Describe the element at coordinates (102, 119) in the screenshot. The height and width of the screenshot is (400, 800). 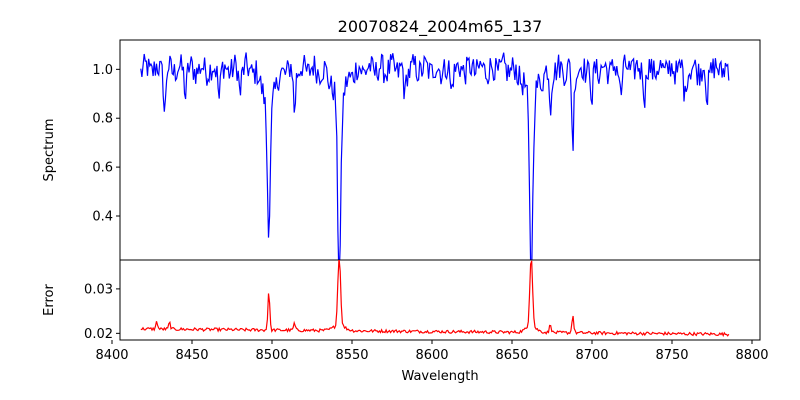
I see `spectrum-y-tick-label: 0.8` at that location.